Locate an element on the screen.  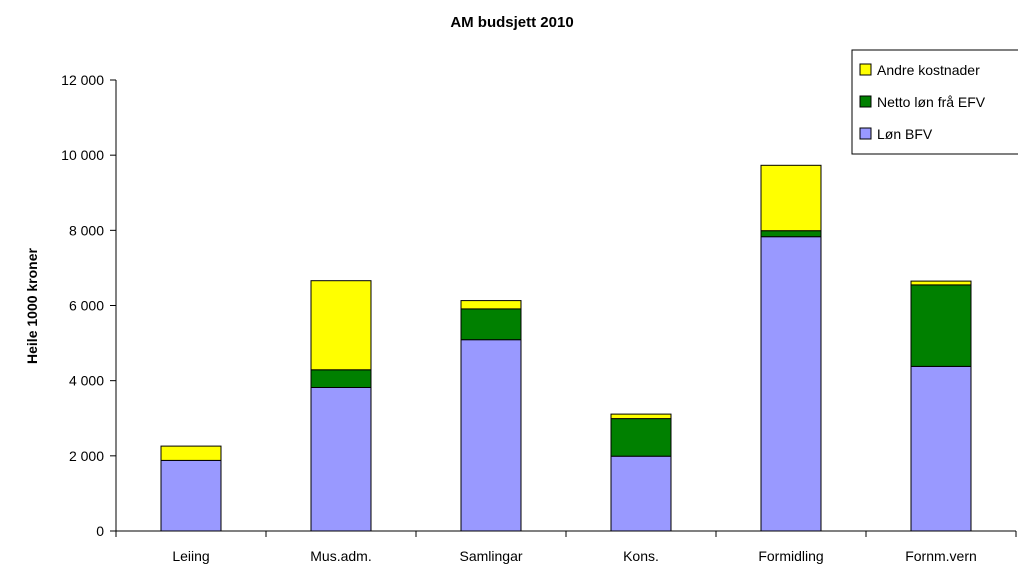
y-tick-label: 0 is located at coordinates (100, 531).